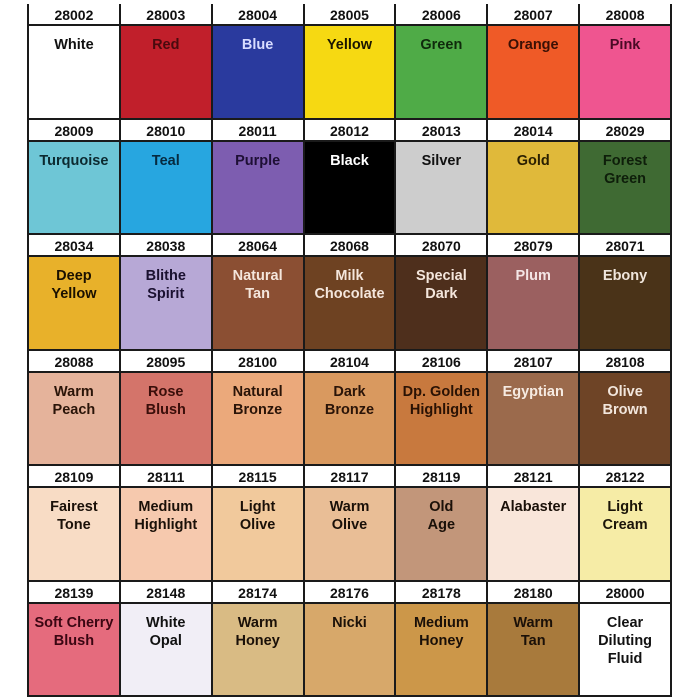  Describe the element at coordinates (165, 534) in the screenshot. I see `color-swatch: Medium Highlight` at that location.